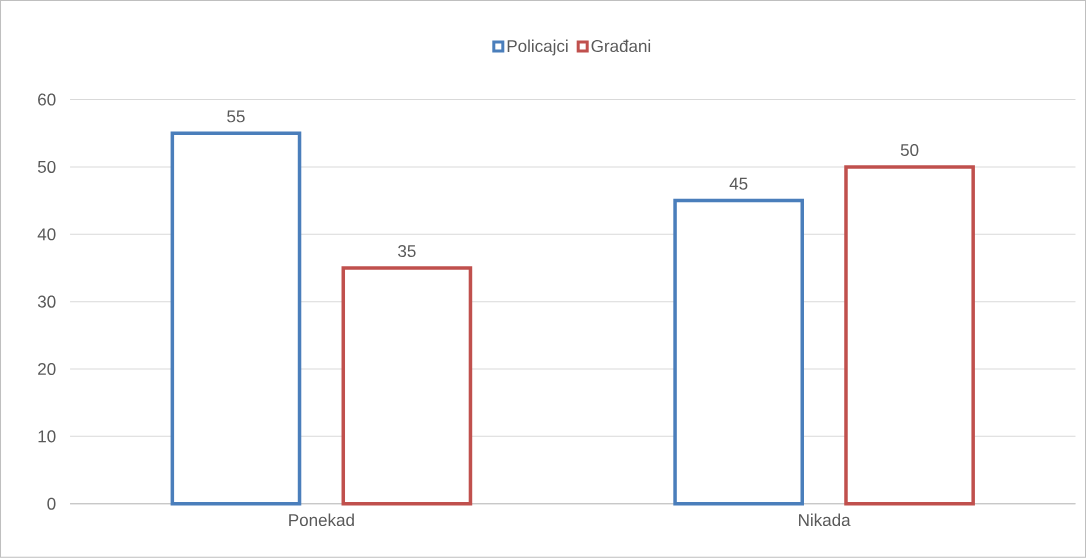 The image size is (1086, 558). What do you see at coordinates (407, 251) in the screenshot?
I see `data-label: 35` at bounding box center [407, 251].